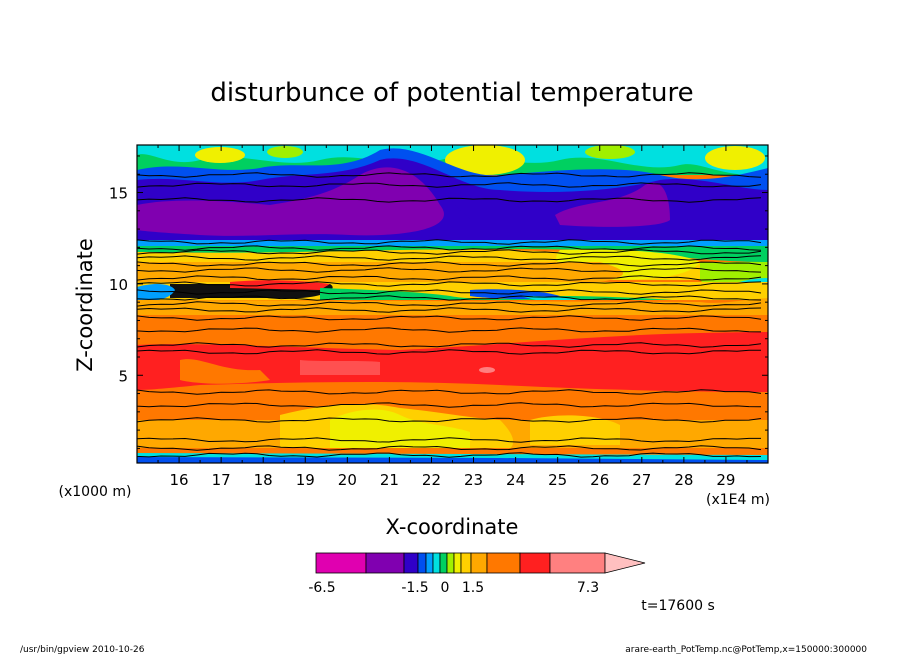 Image resolution: width=904 pixels, height=654 pixels. I want to click on x-tick-label: 24, so click(515, 480).